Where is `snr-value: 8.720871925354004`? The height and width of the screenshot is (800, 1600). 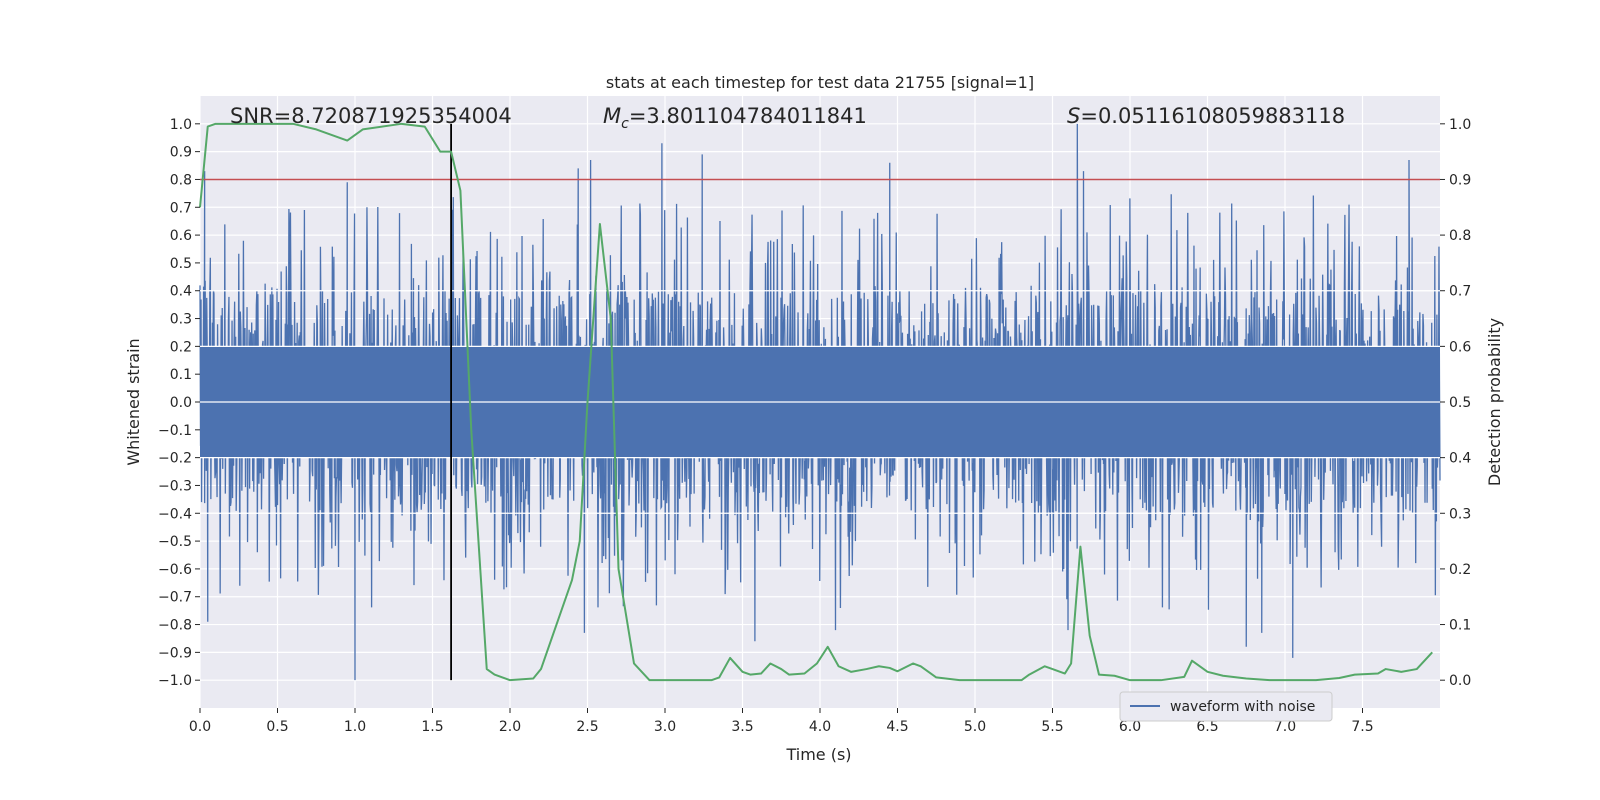 snr-value: 8.720871925354004 is located at coordinates (401, 116).